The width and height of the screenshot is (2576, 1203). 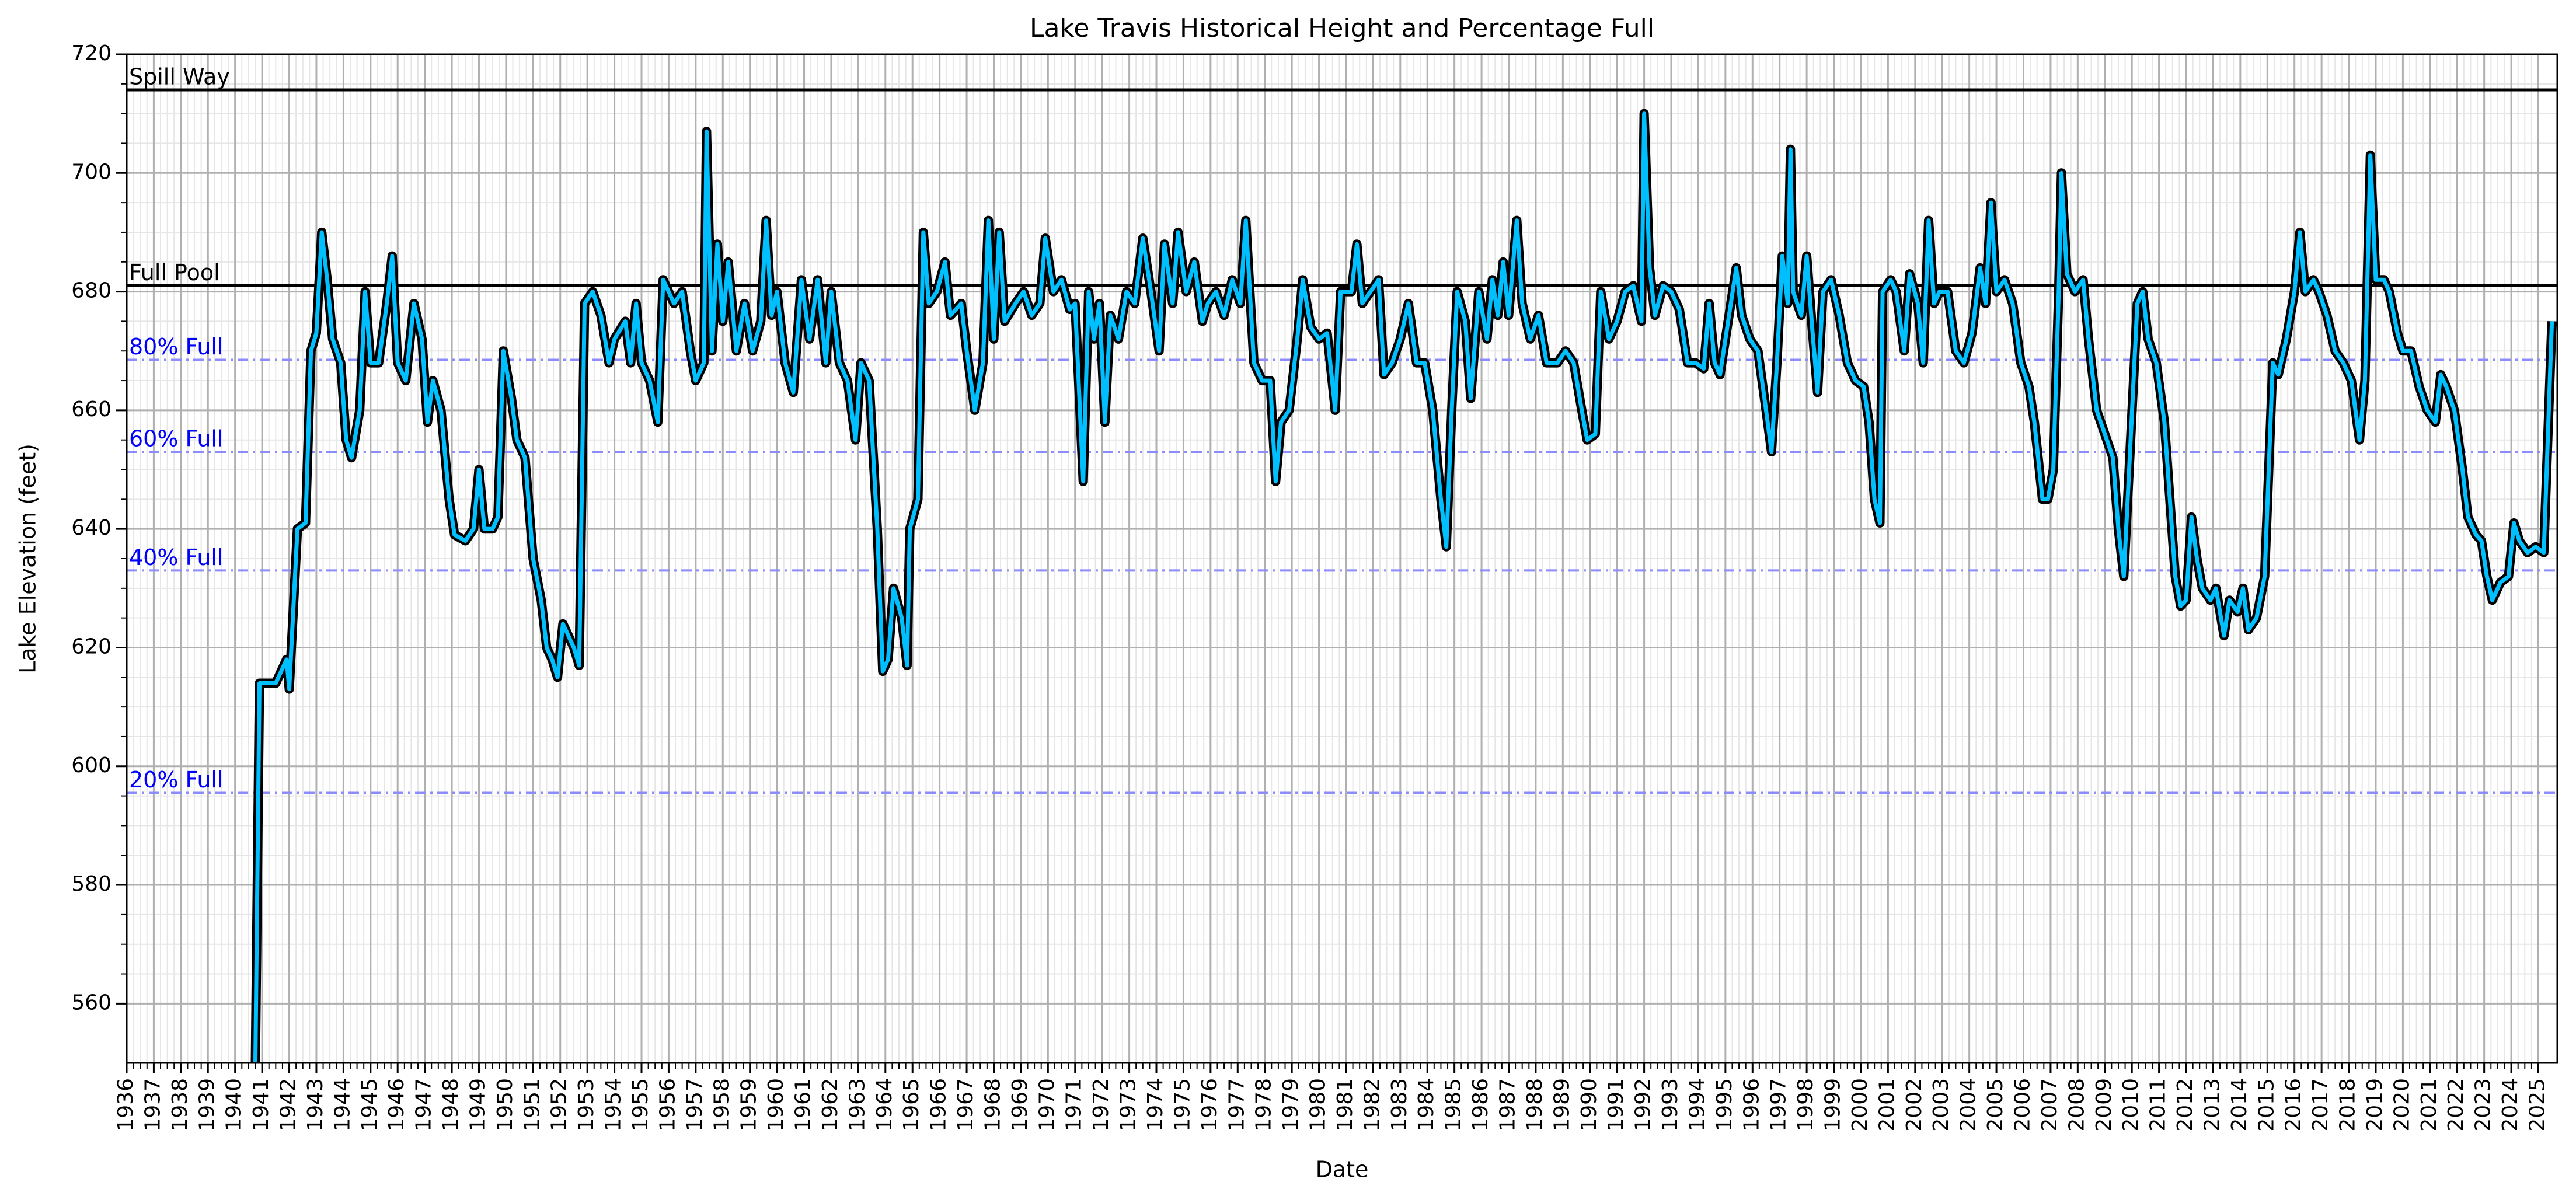 I want to click on x-tick-label: 1981, so click(x=1345, y=1105).